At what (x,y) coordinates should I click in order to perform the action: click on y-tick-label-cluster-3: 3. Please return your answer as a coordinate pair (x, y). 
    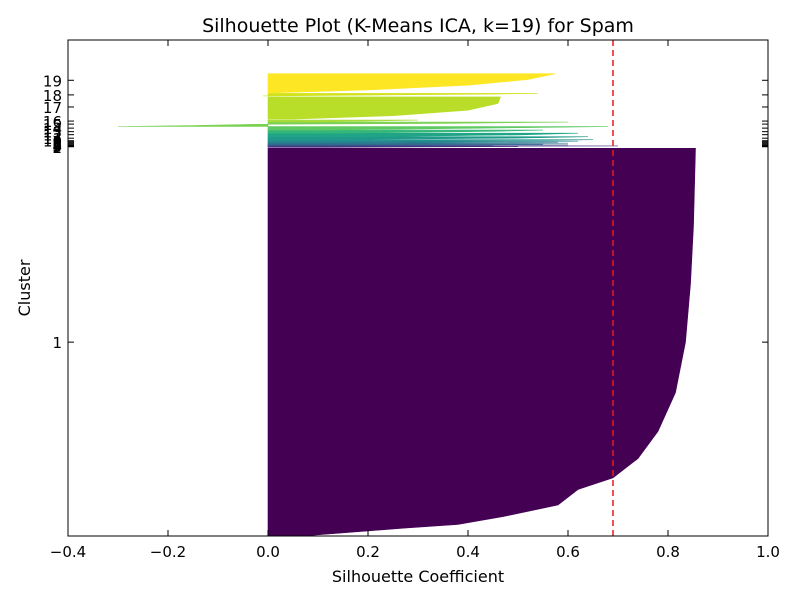
    Looking at the image, I should click on (57, 147).